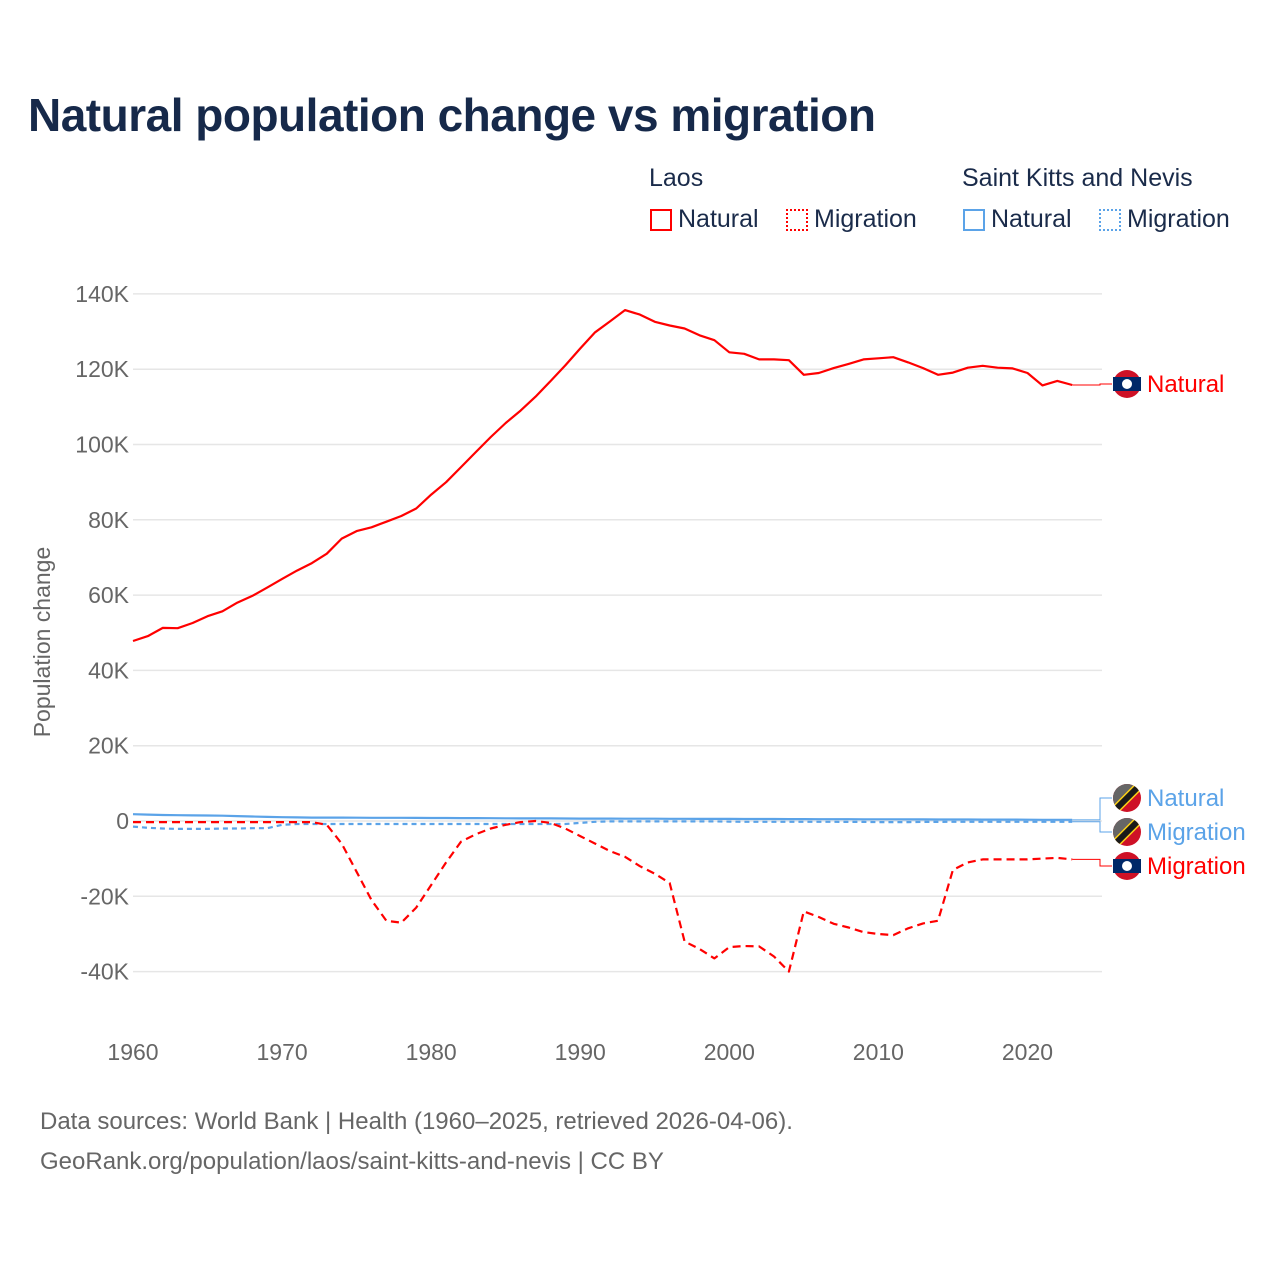 Image resolution: width=1280 pixels, height=1280 pixels. Describe the element at coordinates (602, 817) in the screenshot. I see `series-line-saint-kitts-and-nevis-natural` at that location.